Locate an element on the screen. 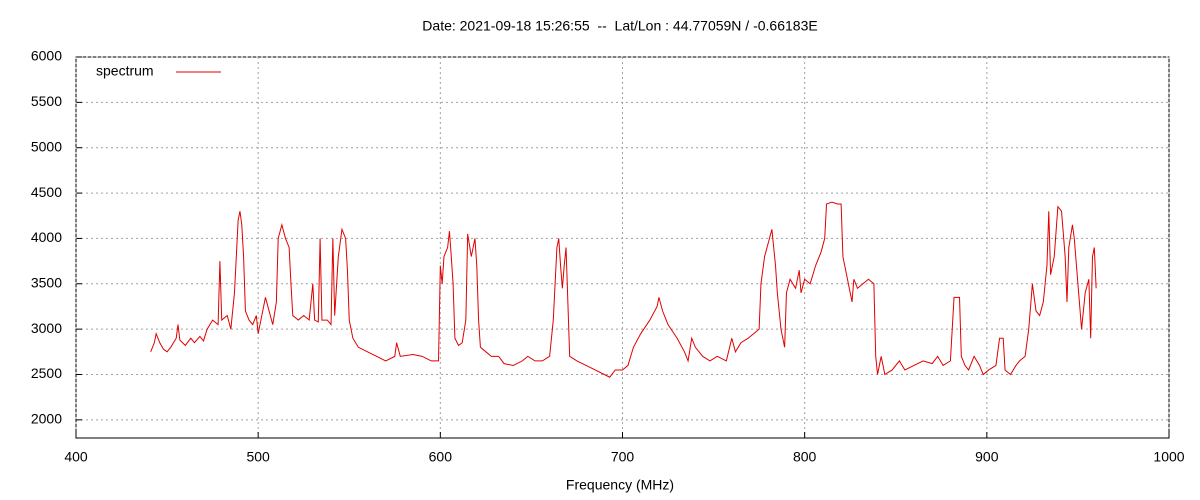 The image size is (1200, 500). x-tick-label: 400 is located at coordinates (76, 457).